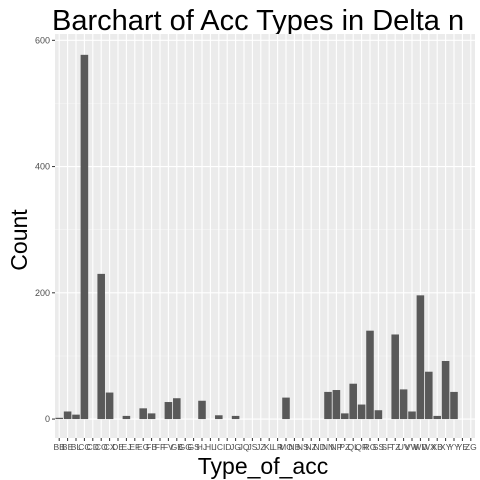  What do you see at coordinates (109, 406) in the screenshot?
I see `bar-cx` at bounding box center [109, 406].